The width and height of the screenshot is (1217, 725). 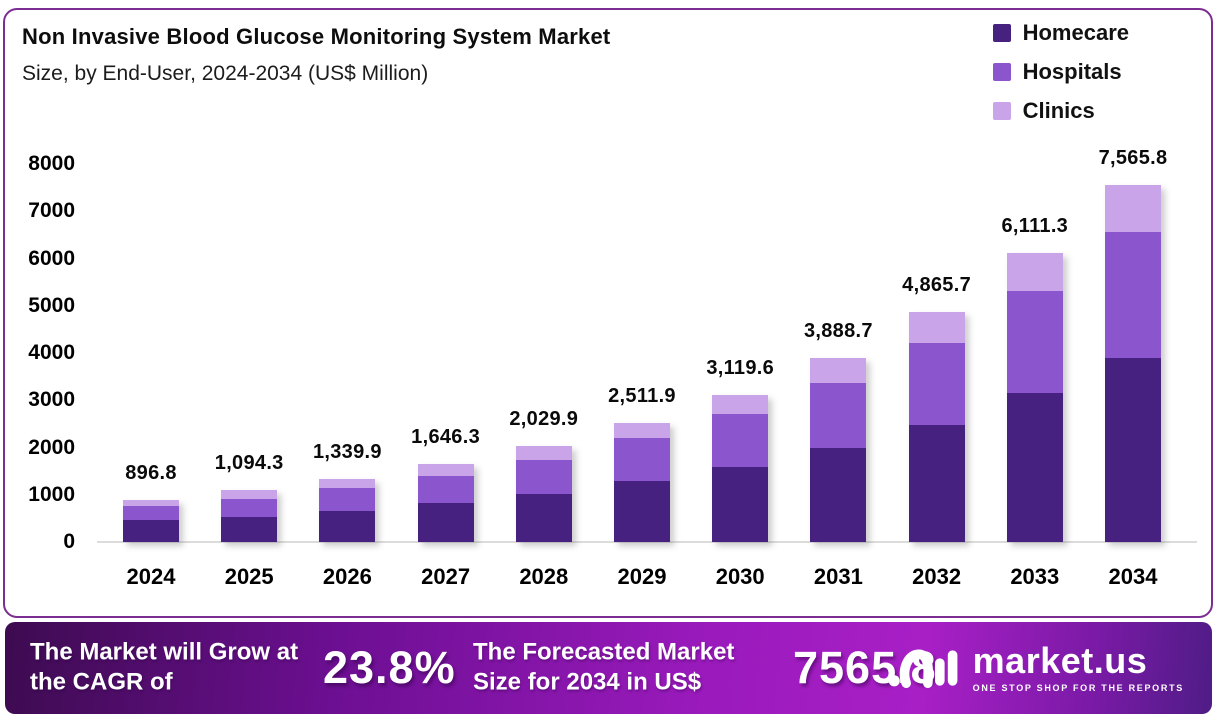 I want to click on legend-item-homecare: Homecare, so click(x=1060, y=33).